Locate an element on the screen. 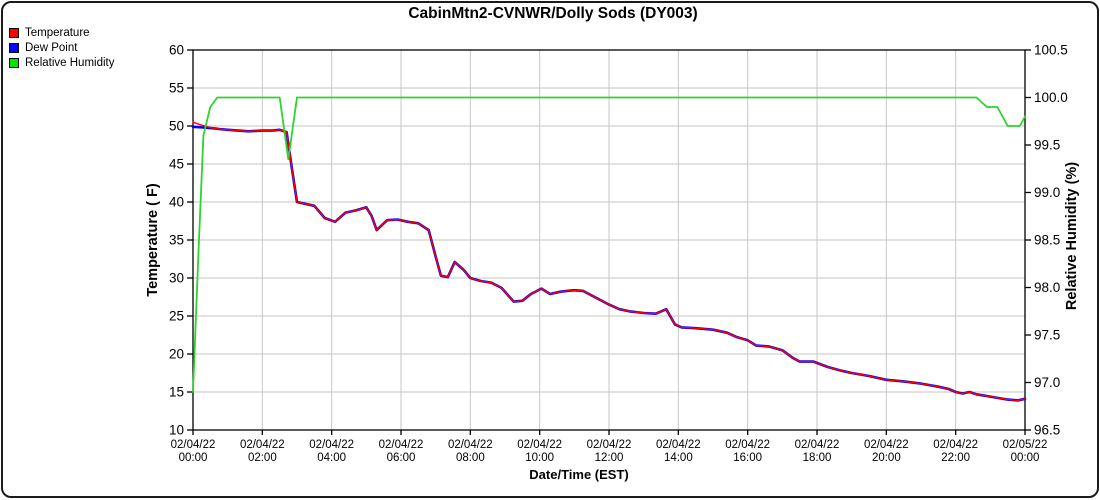 Image resolution: width=1100 pixels, height=500 pixels. svg-text: 55 is located at coordinates (176, 88).